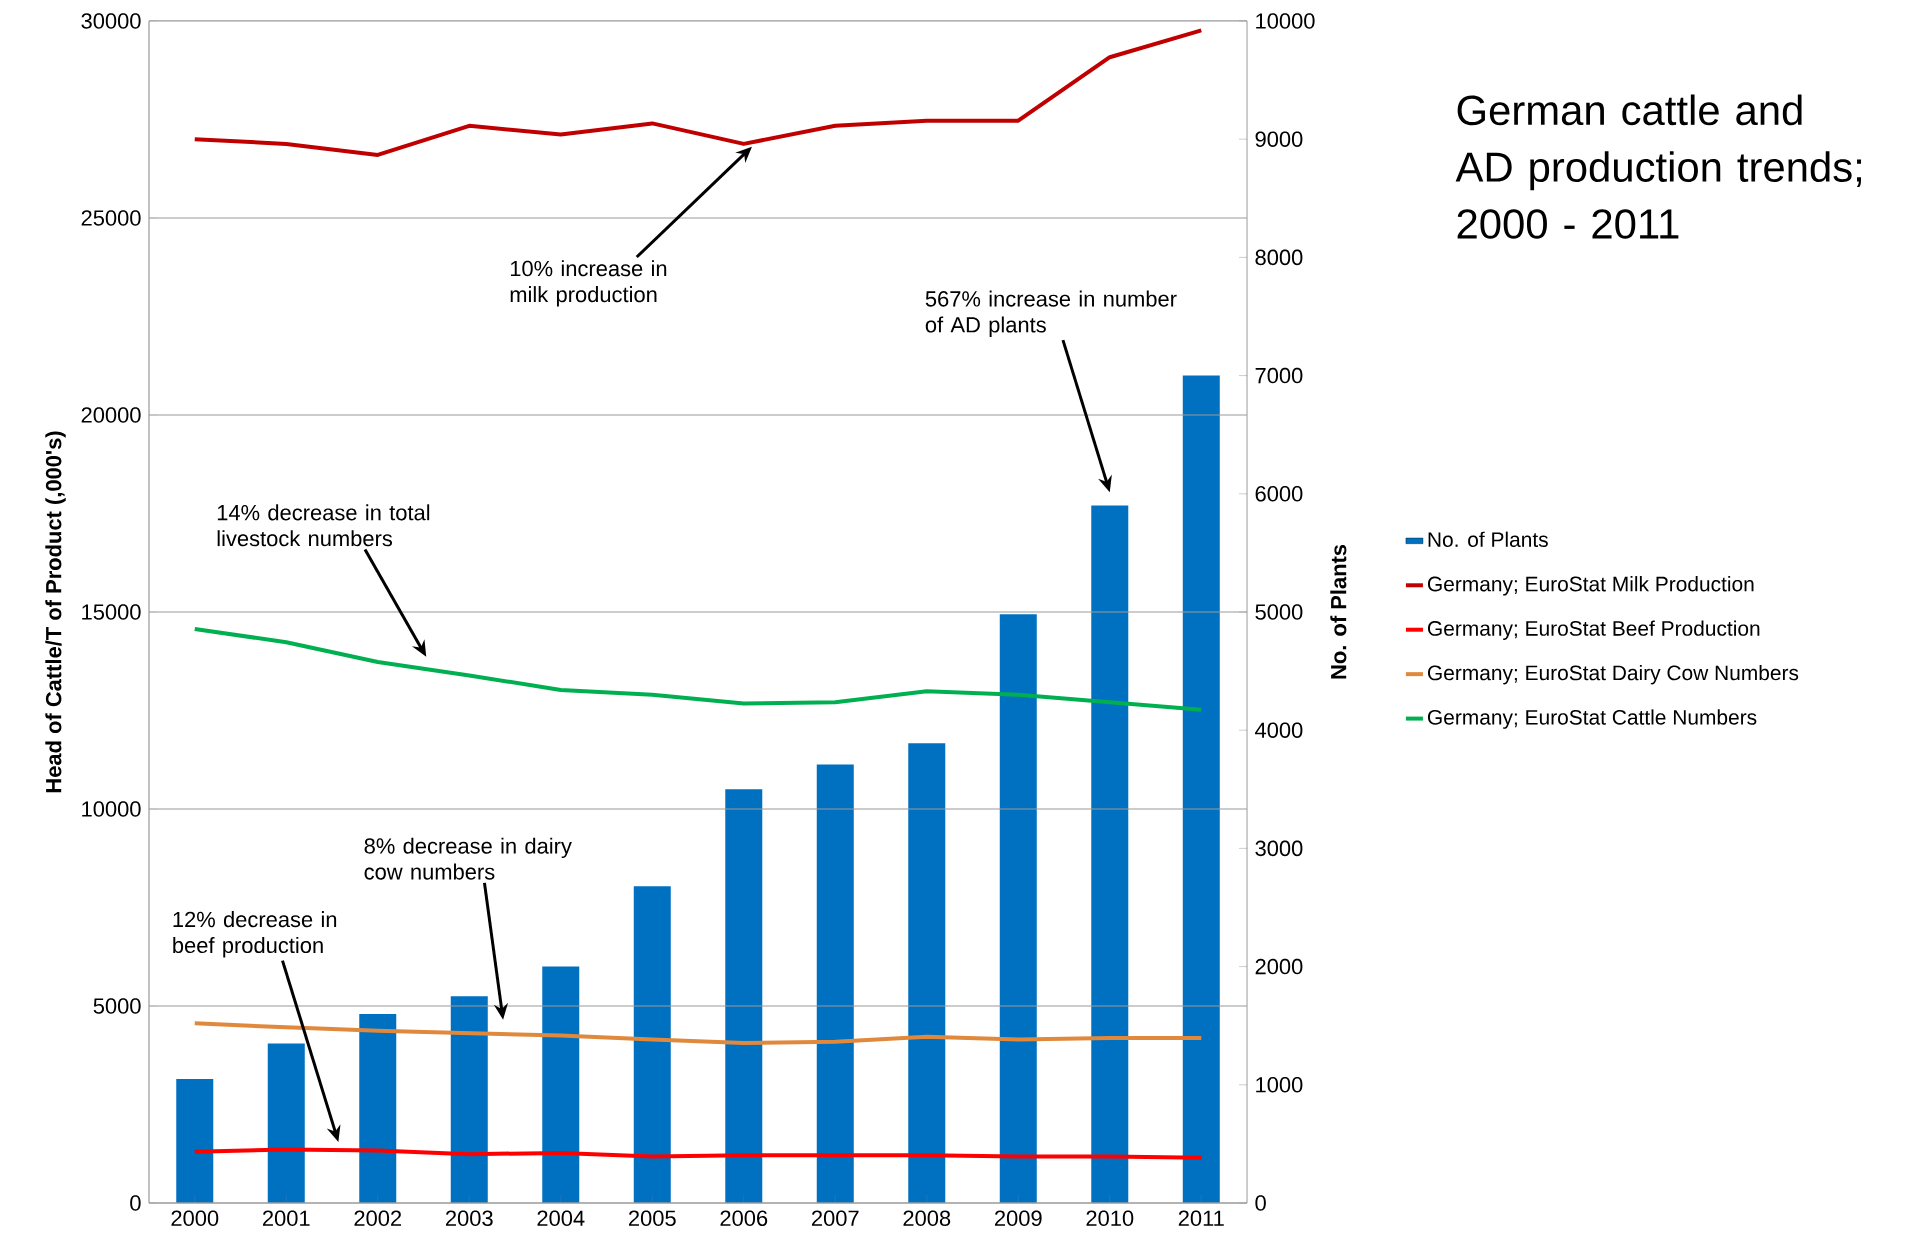 The height and width of the screenshot is (1252, 1915). What do you see at coordinates (255, 934) in the screenshot?
I see `annotation: 12% decrease in beef production` at bounding box center [255, 934].